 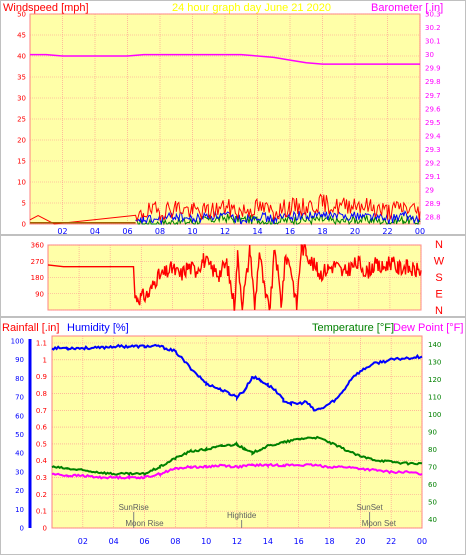 I want to click on y-tick-label: 5, so click(x=24, y=204).